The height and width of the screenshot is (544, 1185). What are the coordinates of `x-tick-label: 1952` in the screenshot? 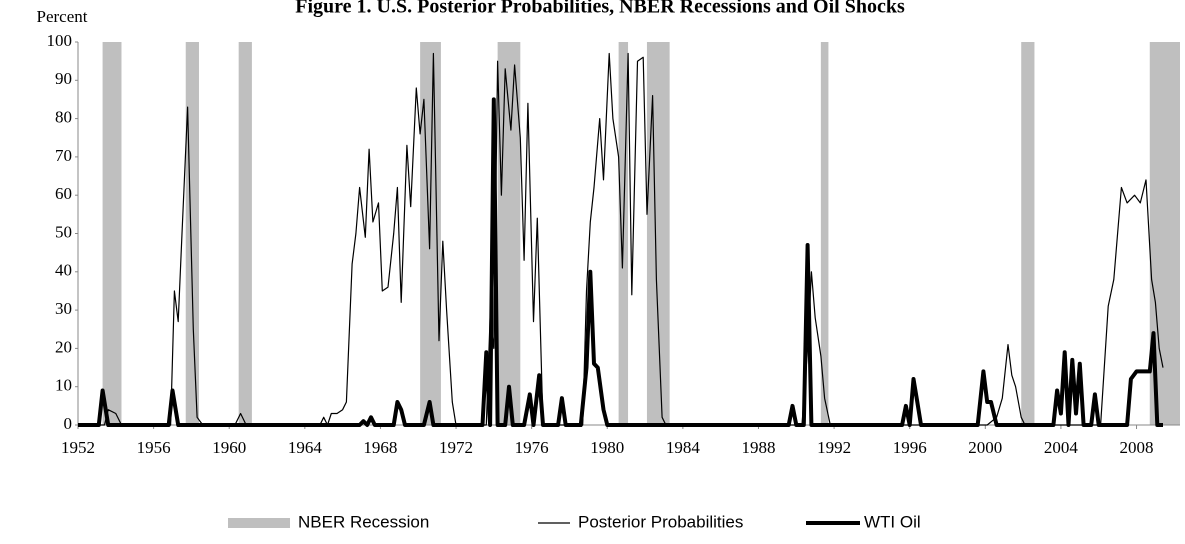 It's located at (78, 447).